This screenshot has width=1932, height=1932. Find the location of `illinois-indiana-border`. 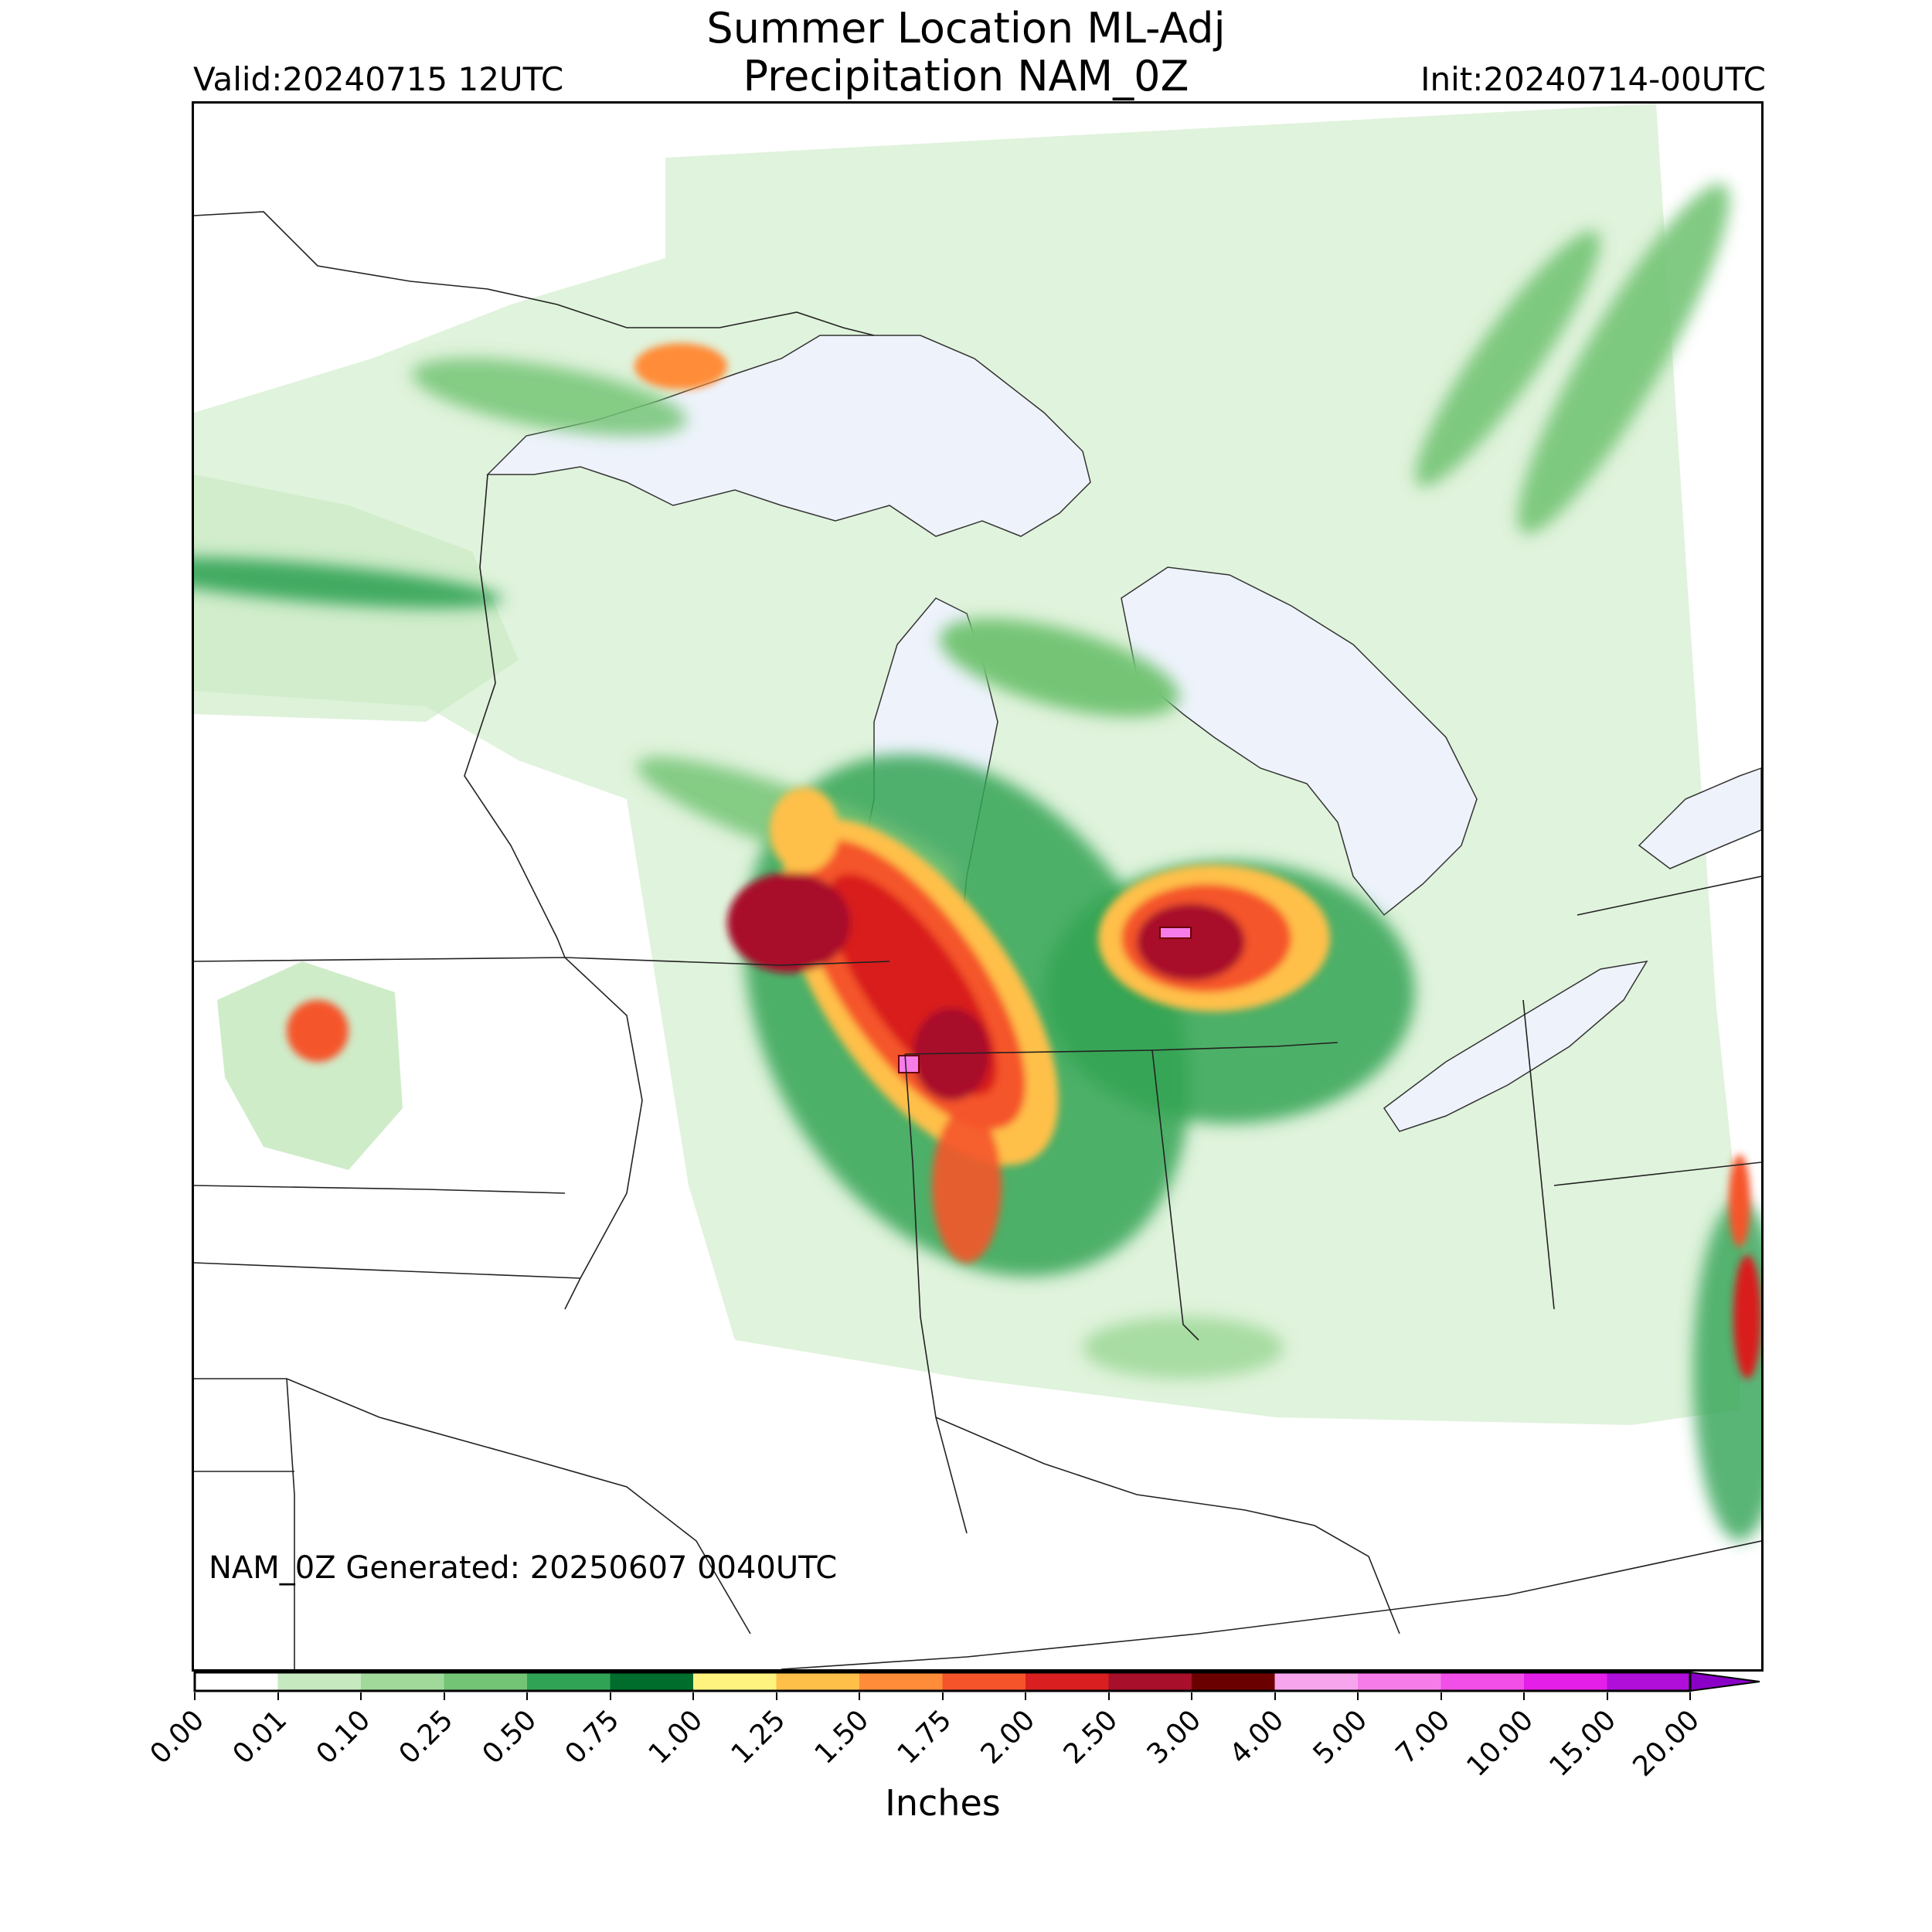

illinois-indiana-border is located at coordinates (936, 1293).